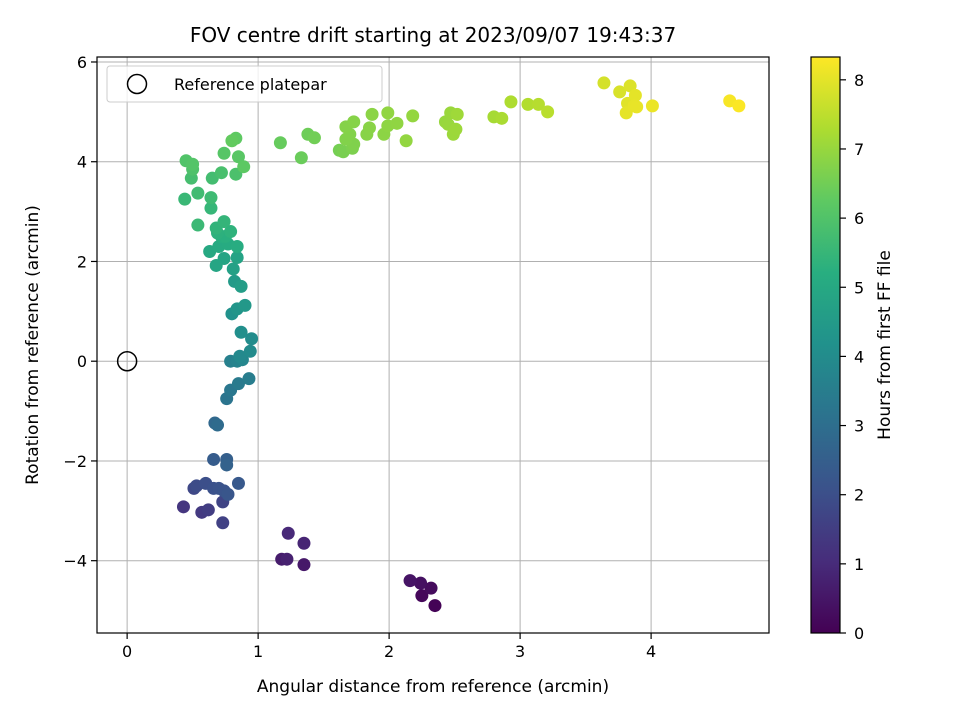  Describe the element at coordinates (852, 349) in the screenshot. I see `colorbar: 0 1 2 3 4 5 6 7 8 Hours from first FF file` at that location.